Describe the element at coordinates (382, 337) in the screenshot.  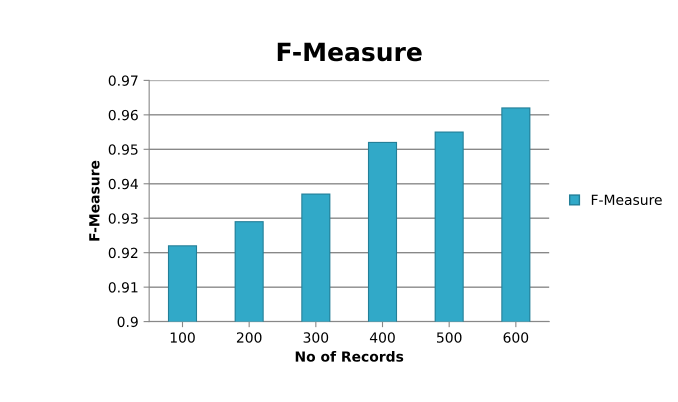
I see `x-tick-label: 400` at that location.